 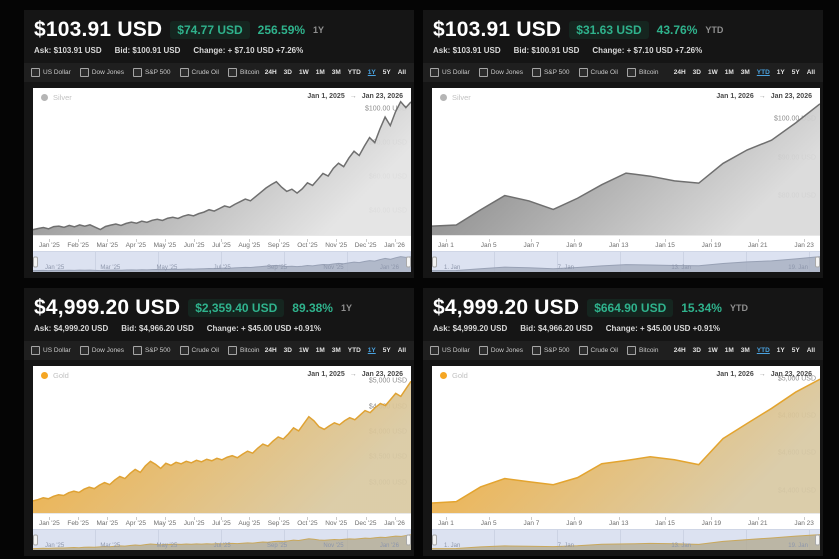 What do you see at coordinates (353, 96) in the screenshot?
I see `arrow-right-icon: →` at bounding box center [353, 96].